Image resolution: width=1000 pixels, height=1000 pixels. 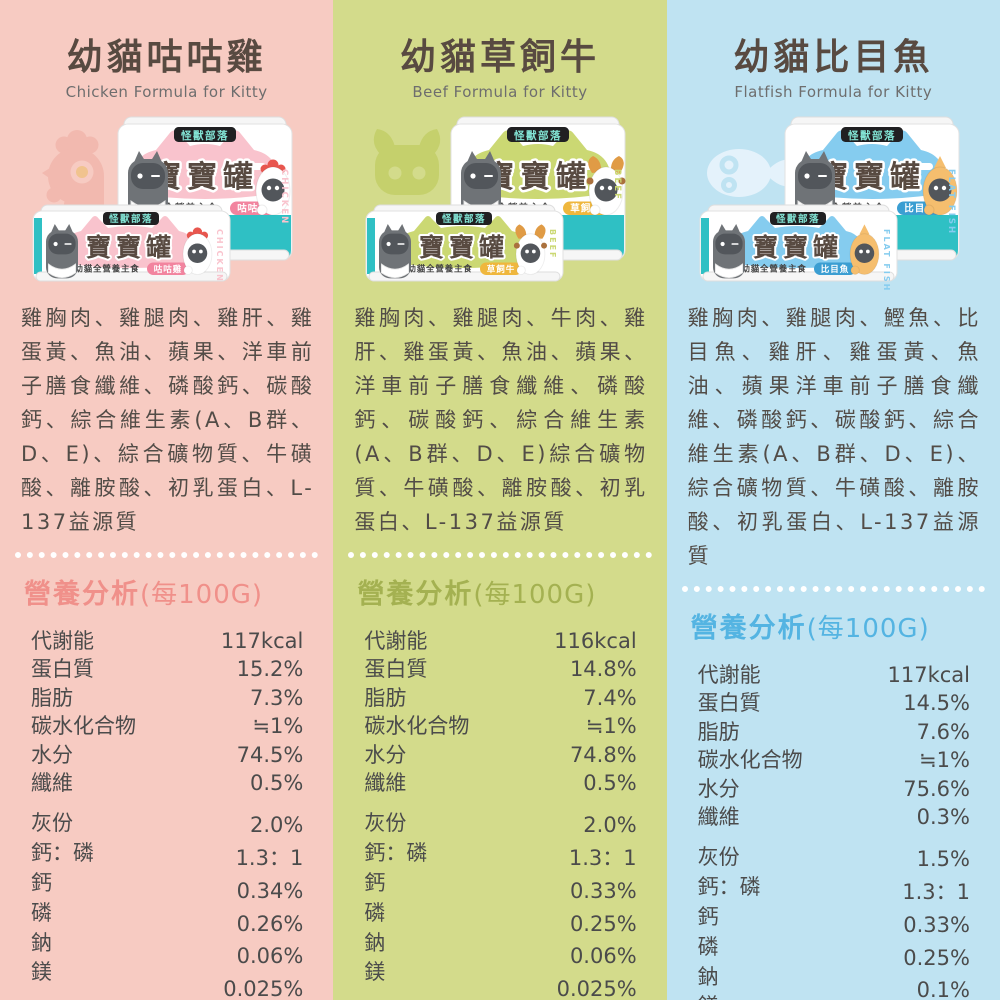 I want to click on nutrient-value: 75.6%, so click(x=936, y=788).